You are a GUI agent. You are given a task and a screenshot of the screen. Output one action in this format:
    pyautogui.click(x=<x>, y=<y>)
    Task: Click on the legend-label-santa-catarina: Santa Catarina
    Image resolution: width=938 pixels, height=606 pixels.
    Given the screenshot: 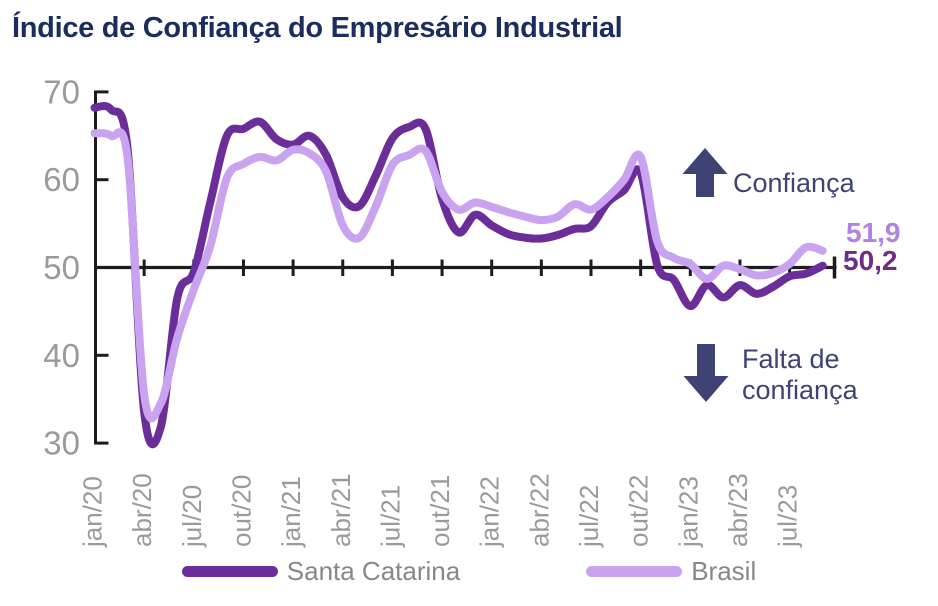 What is the action you would take?
    pyautogui.click(x=373, y=571)
    